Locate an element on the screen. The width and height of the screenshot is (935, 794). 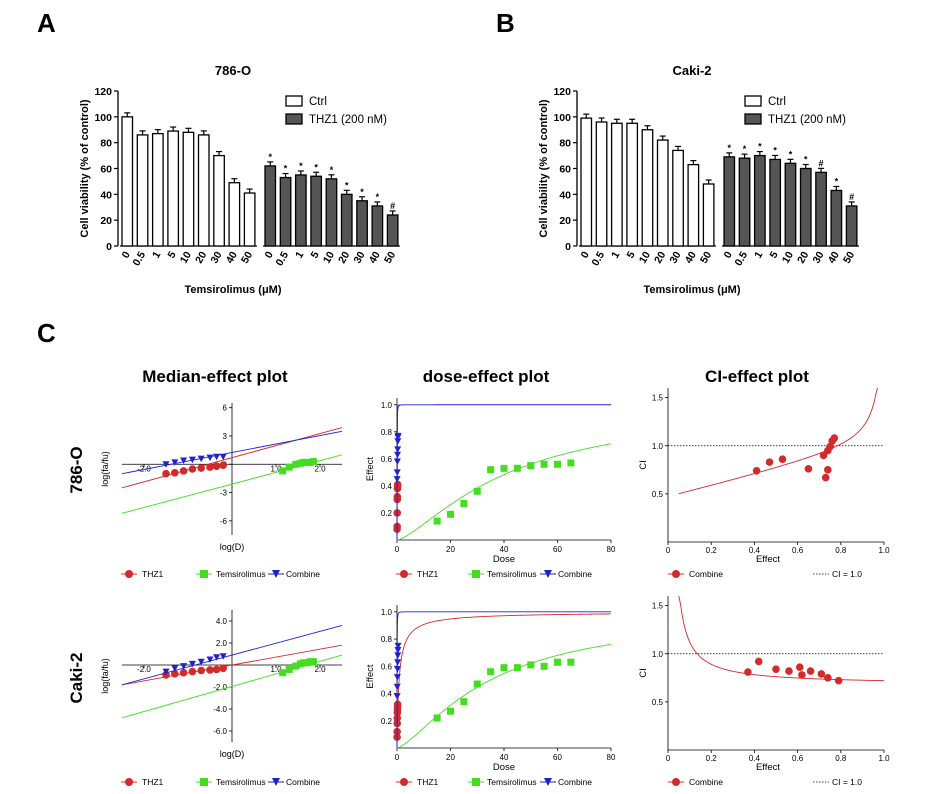
y-tick-label: 2.0 is located at coordinates (222, 643).